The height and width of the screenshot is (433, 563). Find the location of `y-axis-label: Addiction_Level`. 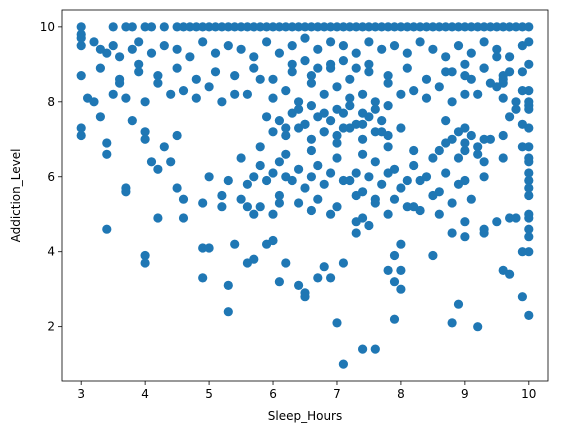

y-axis-label: Addiction_Level is located at coordinates (16, 196).